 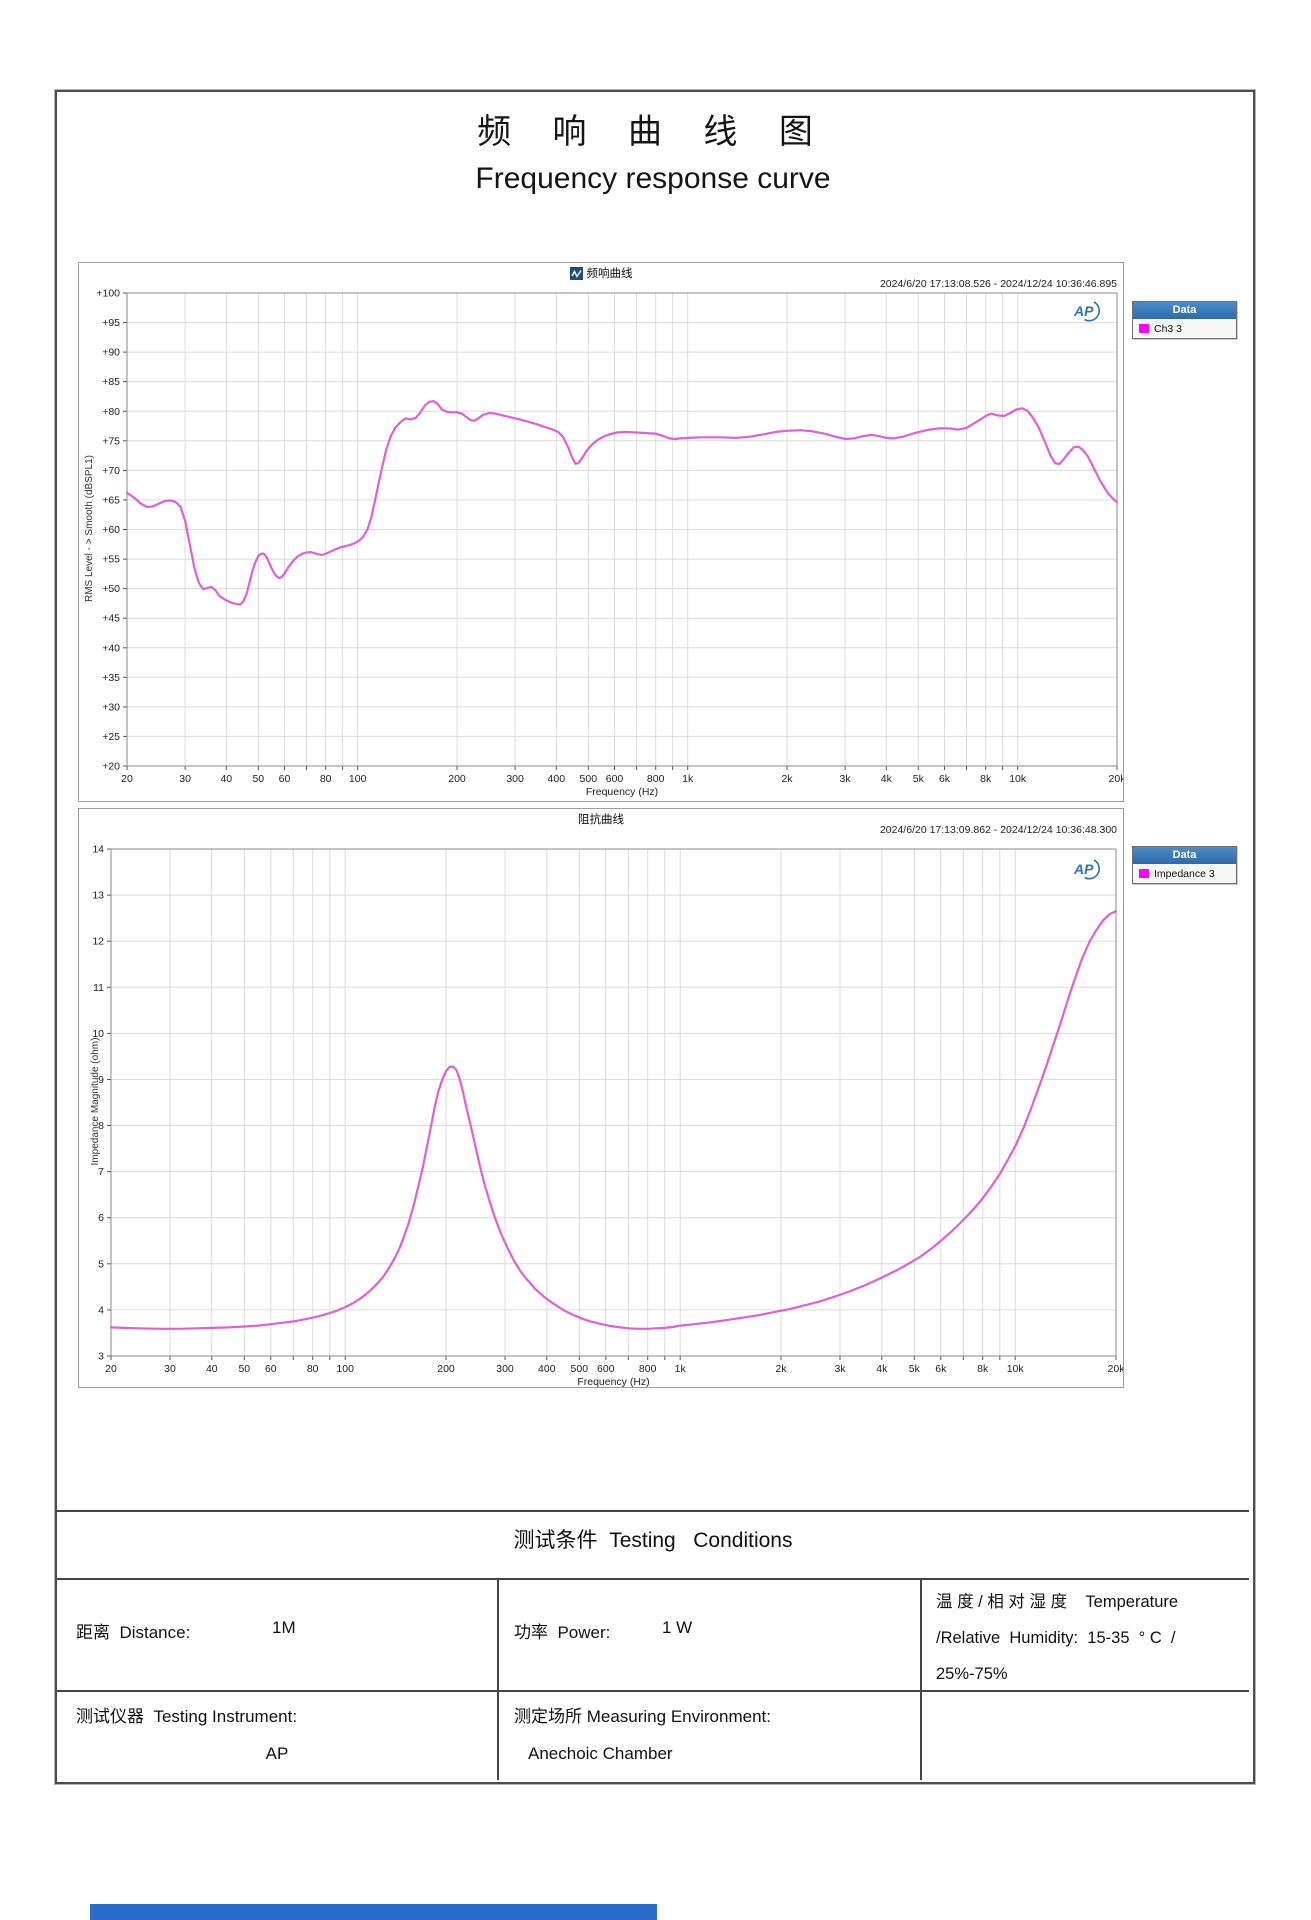 What do you see at coordinates (111, 530) in the screenshot?
I see `y-tick-label: +60` at bounding box center [111, 530].